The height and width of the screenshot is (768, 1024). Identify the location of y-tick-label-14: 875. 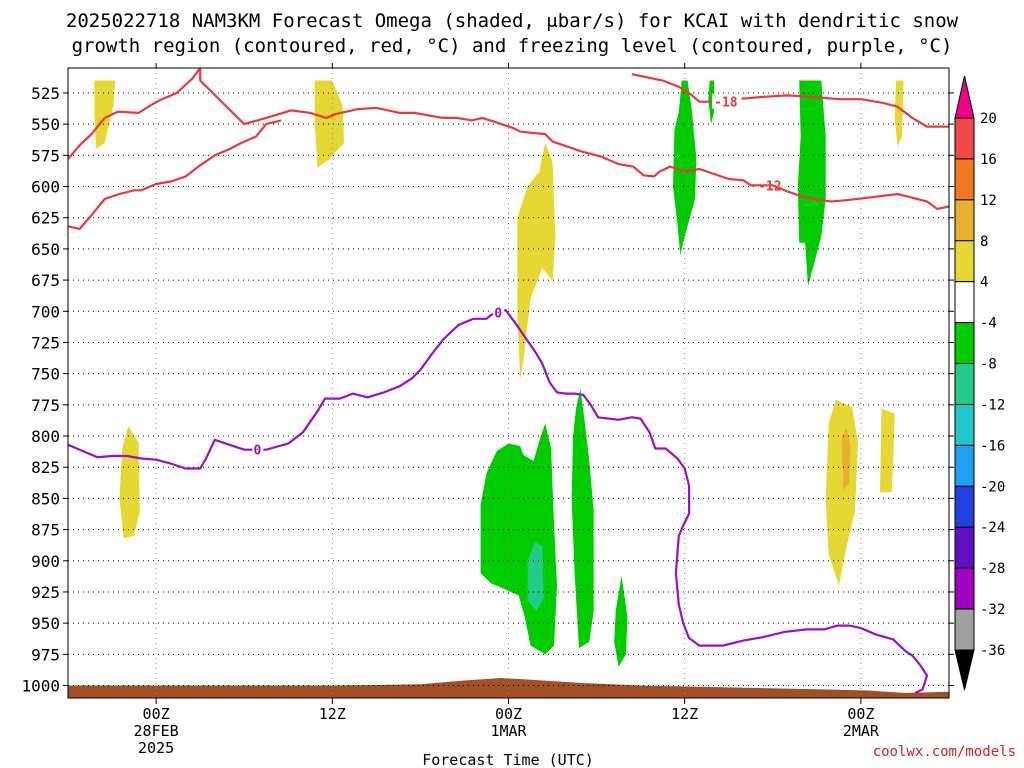
(45, 530).